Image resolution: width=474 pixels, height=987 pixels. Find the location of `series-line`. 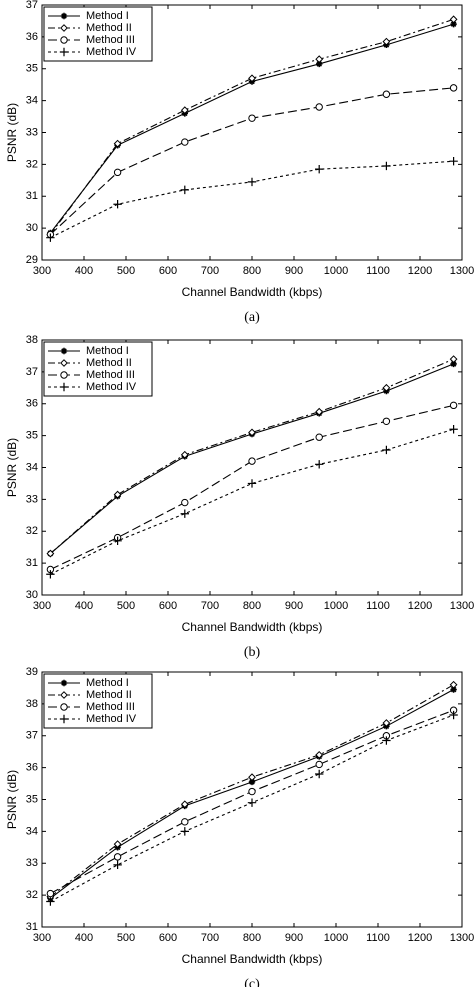

series-line is located at coordinates (252, 199).